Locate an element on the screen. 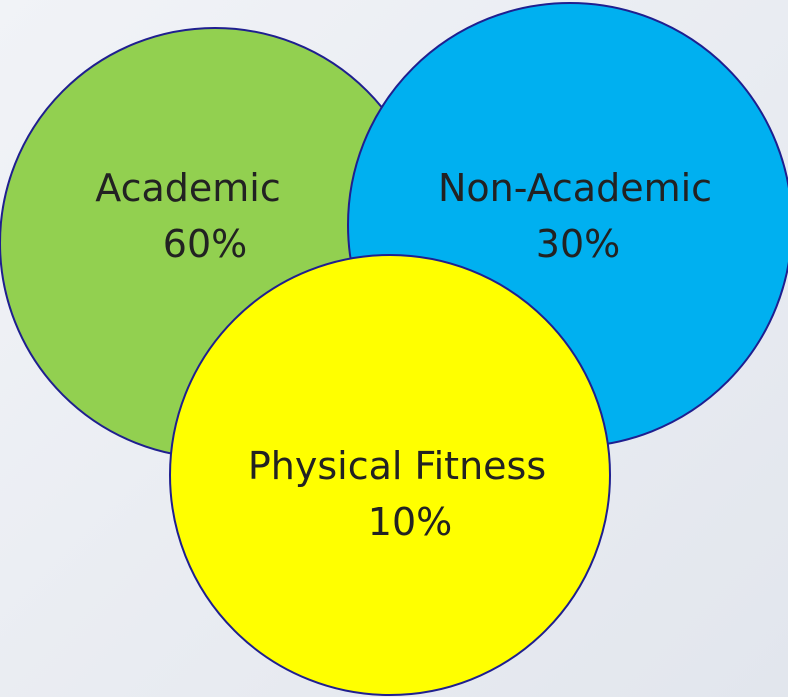 The height and width of the screenshot is (697, 788). label-non-academic-name: Non-Academic is located at coordinates (575, 188).